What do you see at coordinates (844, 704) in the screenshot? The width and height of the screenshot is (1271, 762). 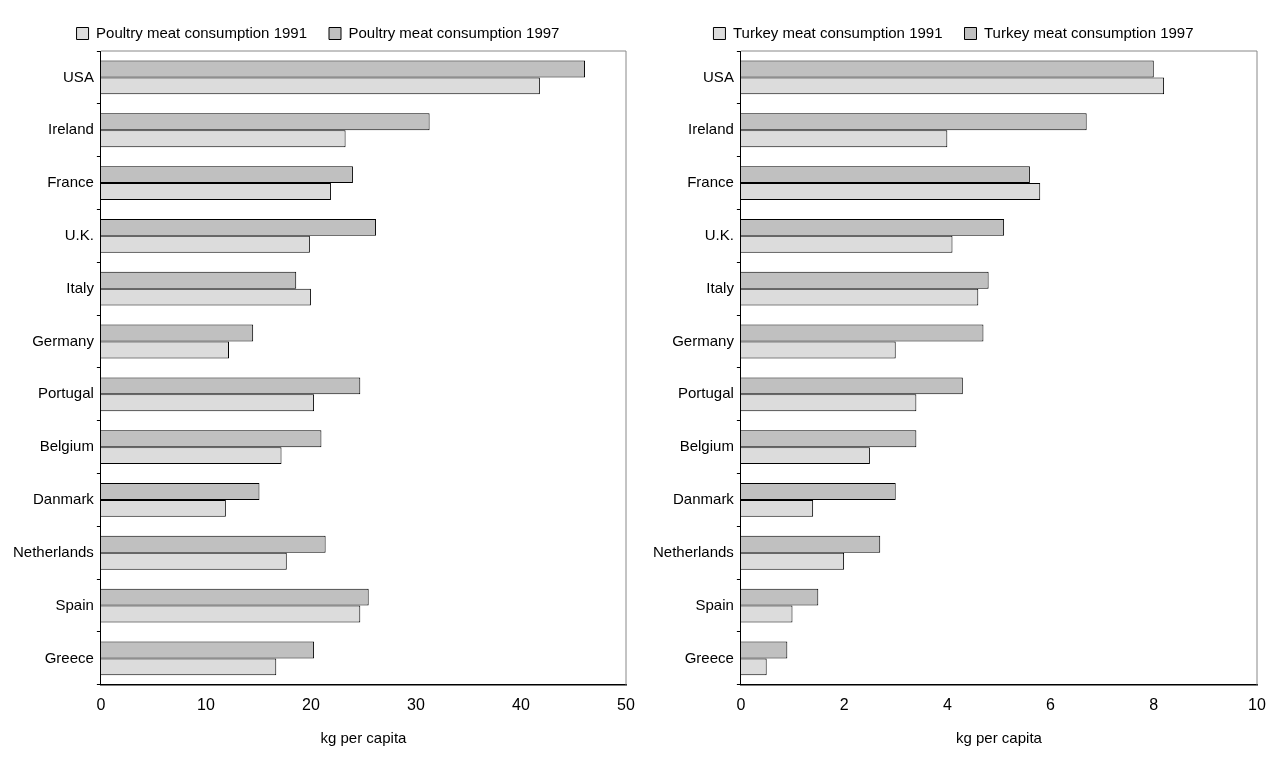 I see `x-tick-label: 2` at bounding box center [844, 704].